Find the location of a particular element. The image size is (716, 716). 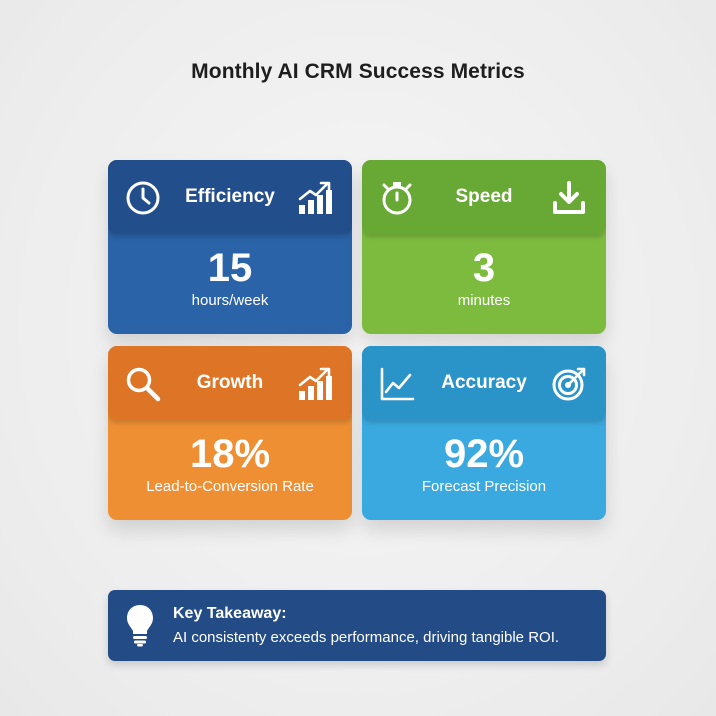

clock-icon is located at coordinates (143, 198).